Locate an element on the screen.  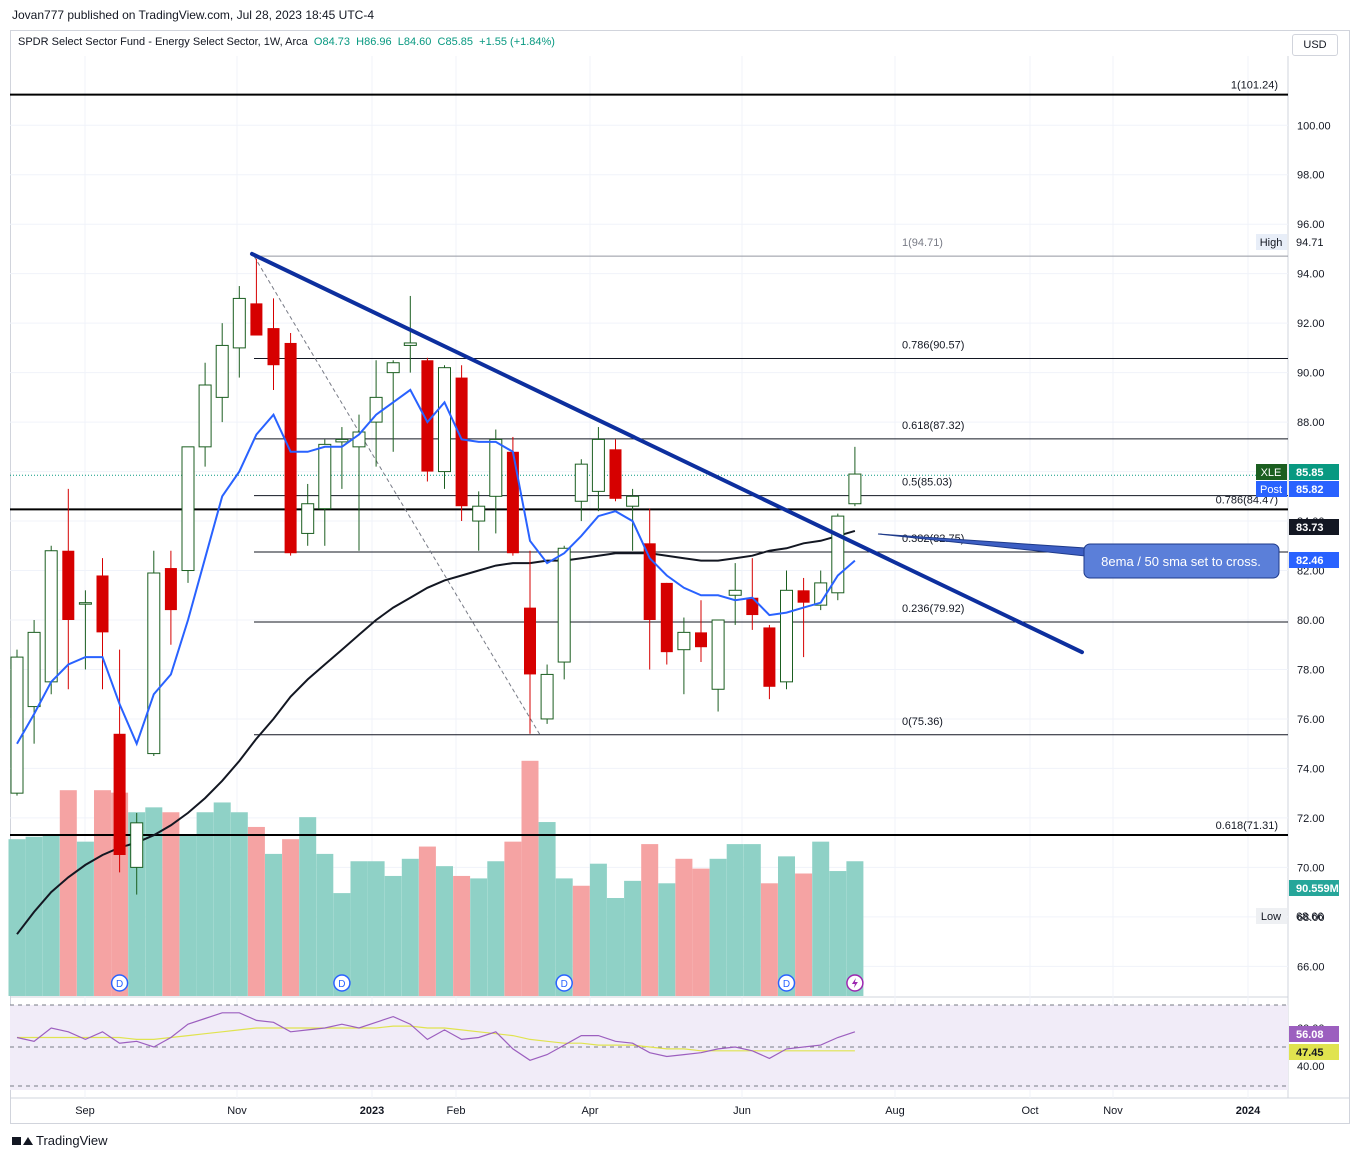
rsi-tick-label: 40.00 is located at coordinates (1311, 1067).